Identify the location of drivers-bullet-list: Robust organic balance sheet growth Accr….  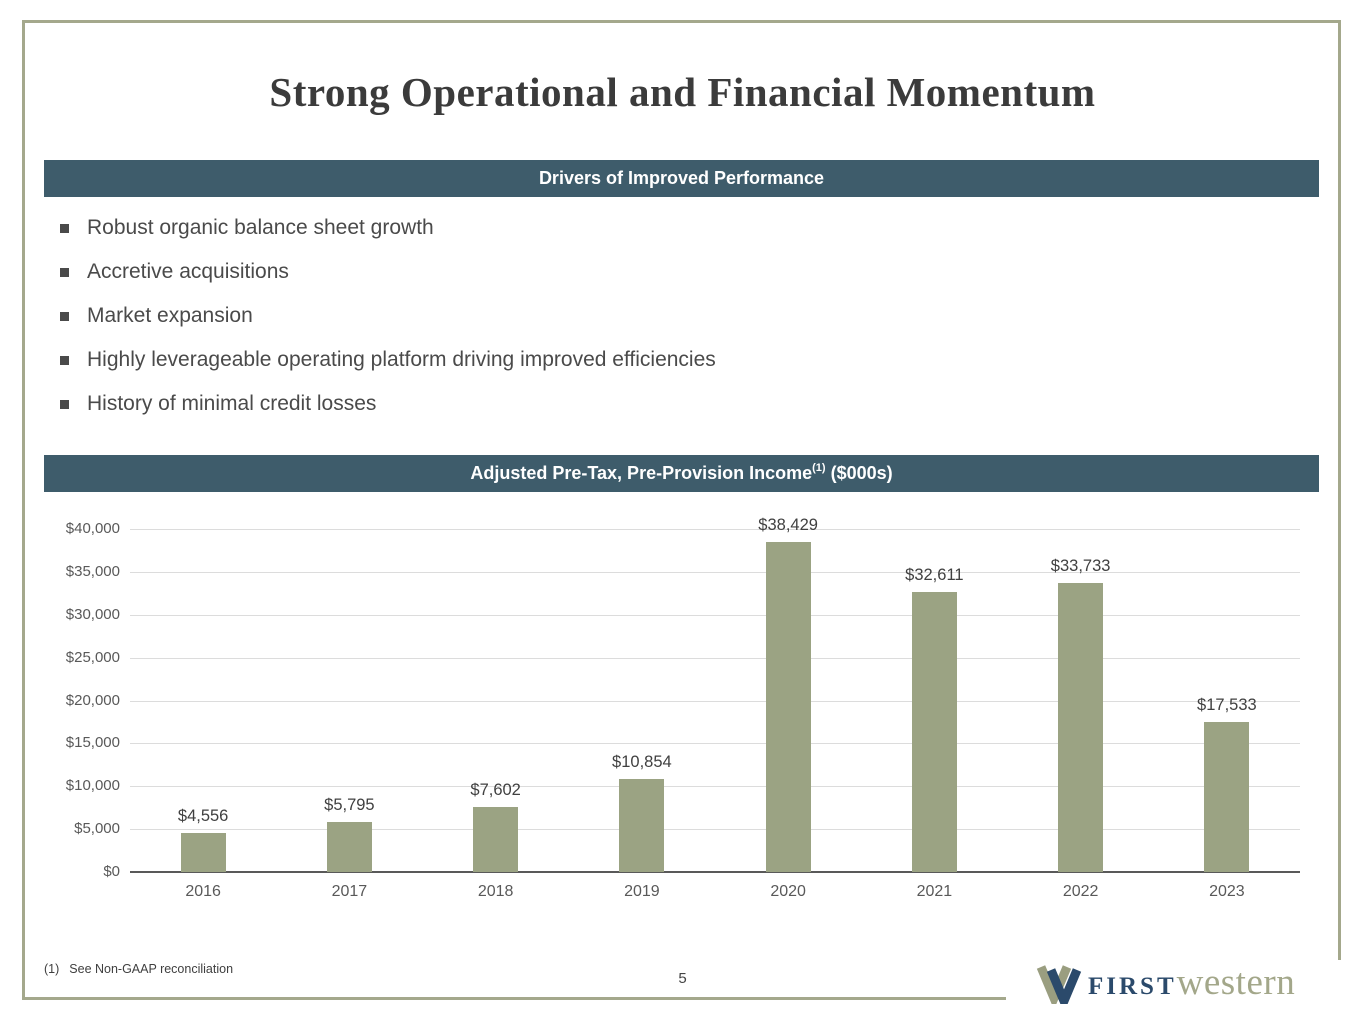
(388, 316).